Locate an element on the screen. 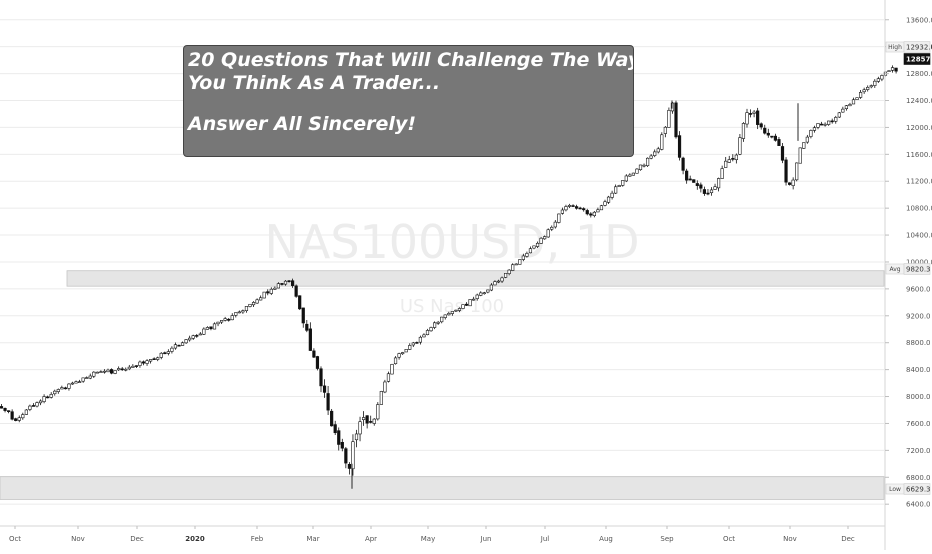 The height and width of the screenshot is (554, 932). price-tick-label: 11600.0 is located at coordinates (919, 155).